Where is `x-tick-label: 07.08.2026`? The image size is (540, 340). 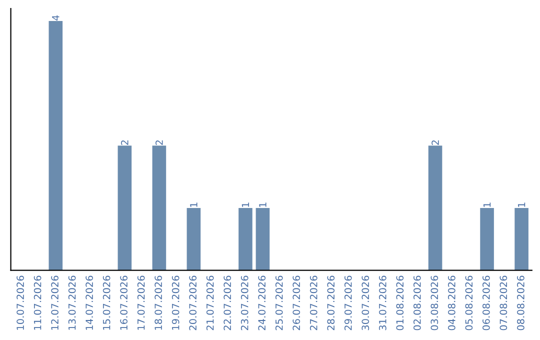 x-tick-label: 07.08.2026 is located at coordinates (504, 303).